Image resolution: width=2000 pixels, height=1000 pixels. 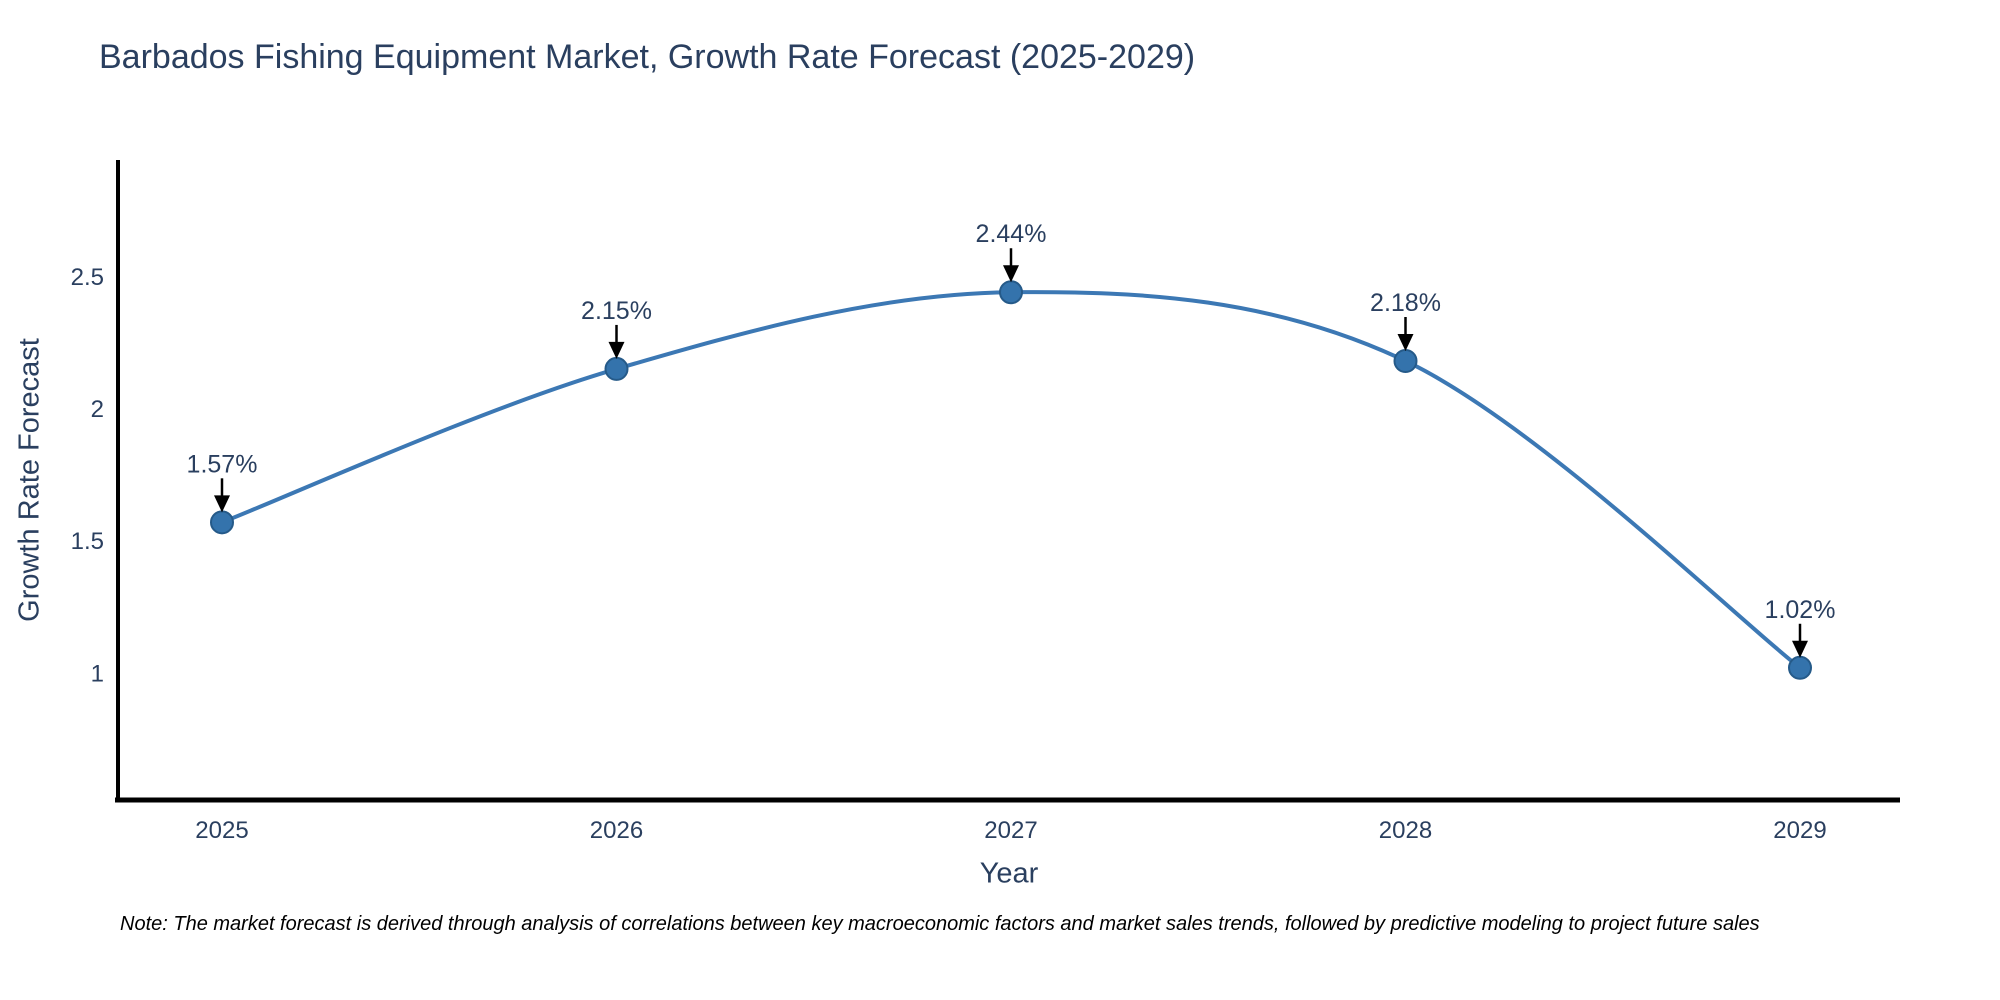 I want to click on y-tick-label: 1, so click(x=97, y=673).